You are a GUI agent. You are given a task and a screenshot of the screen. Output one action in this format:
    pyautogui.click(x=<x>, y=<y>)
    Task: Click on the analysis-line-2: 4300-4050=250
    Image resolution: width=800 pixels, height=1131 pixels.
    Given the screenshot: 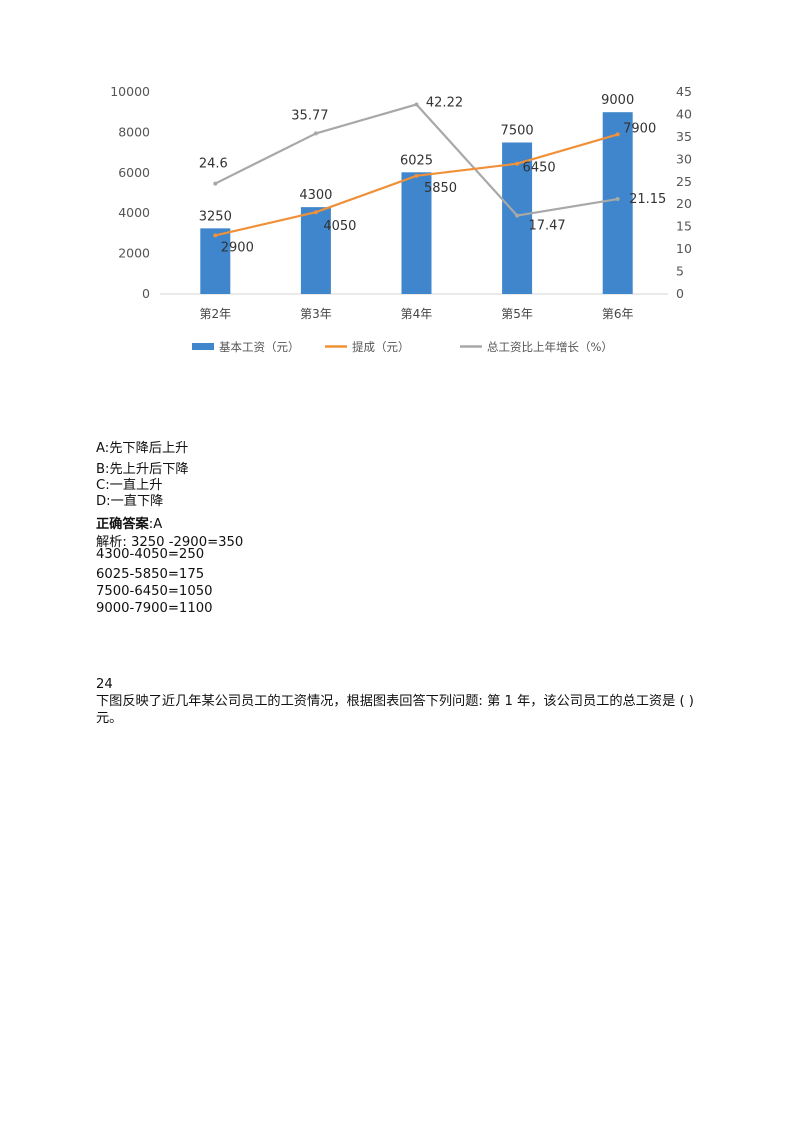 What is the action you would take?
    pyautogui.click(x=150, y=554)
    